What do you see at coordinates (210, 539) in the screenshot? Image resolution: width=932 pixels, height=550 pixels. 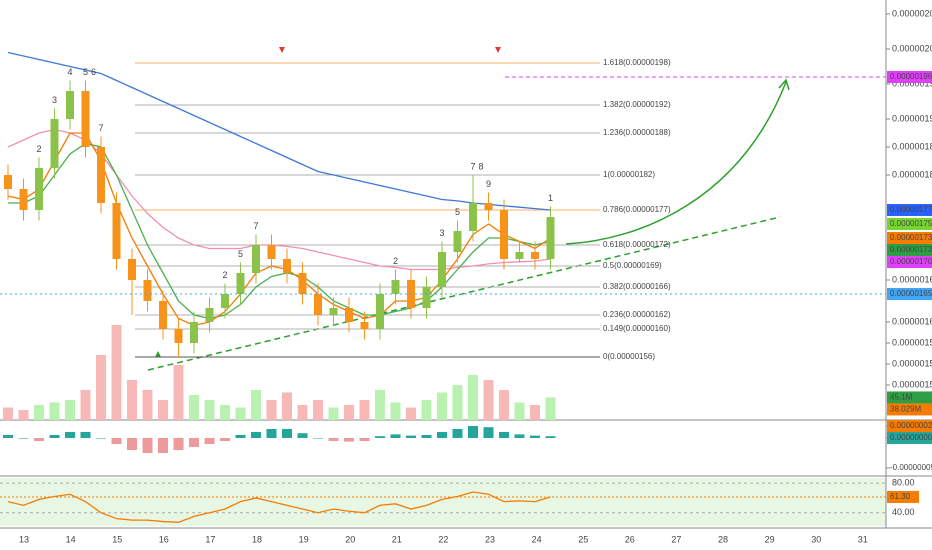 I see `x-tick-label: 17` at bounding box center [210, 539].